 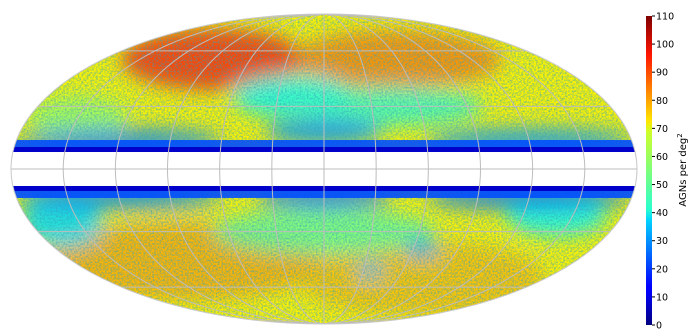 I want to click on colorbar-tick-label: 30, so click(x=662, y=241).